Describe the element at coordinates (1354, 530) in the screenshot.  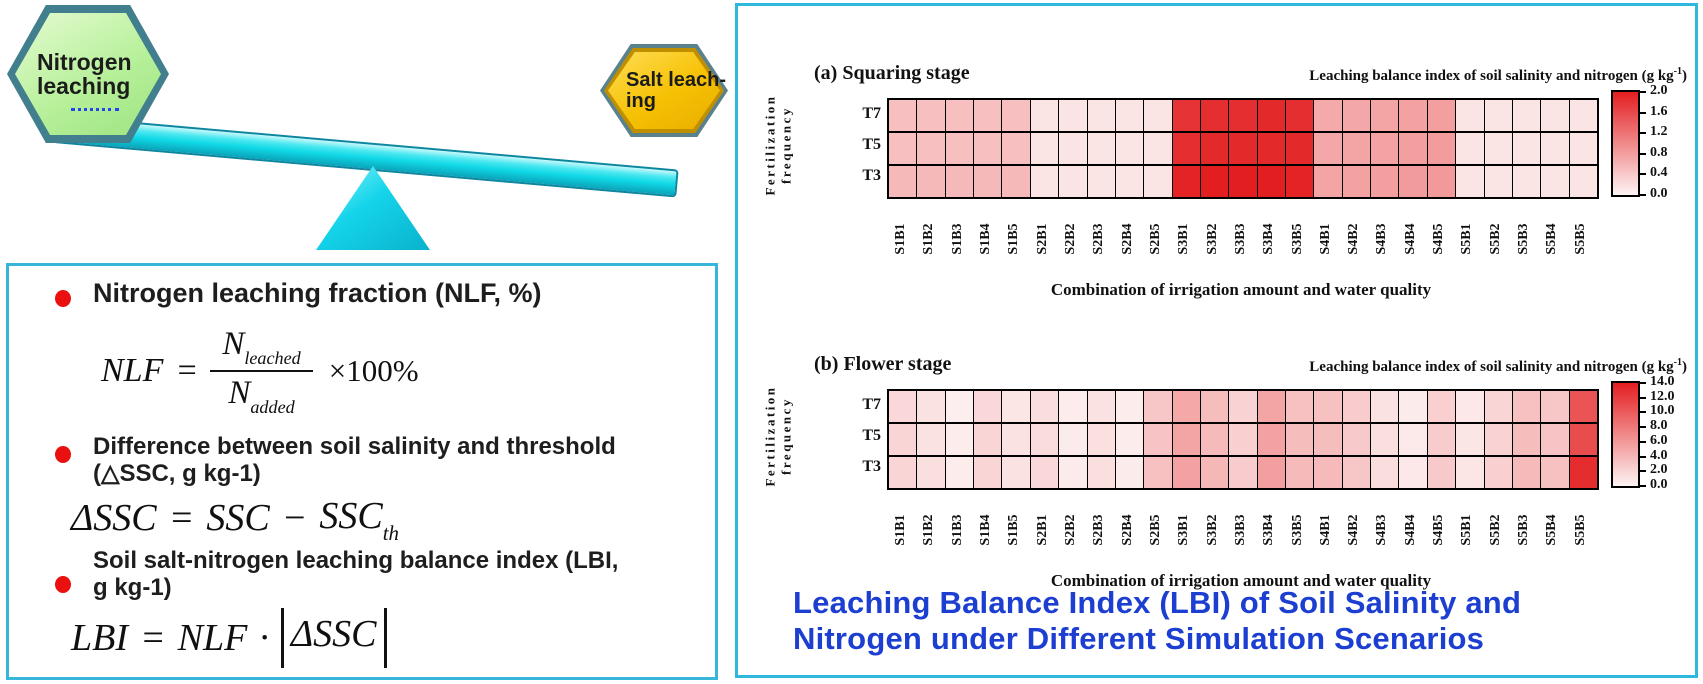
I see `x-tick-slot: S4B2` at that location.